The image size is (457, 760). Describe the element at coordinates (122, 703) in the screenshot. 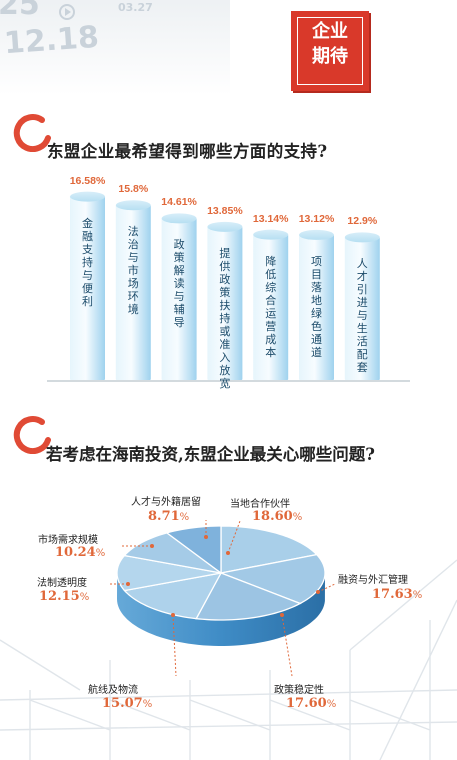

I see `pie-value-number: 15.07` at that location.